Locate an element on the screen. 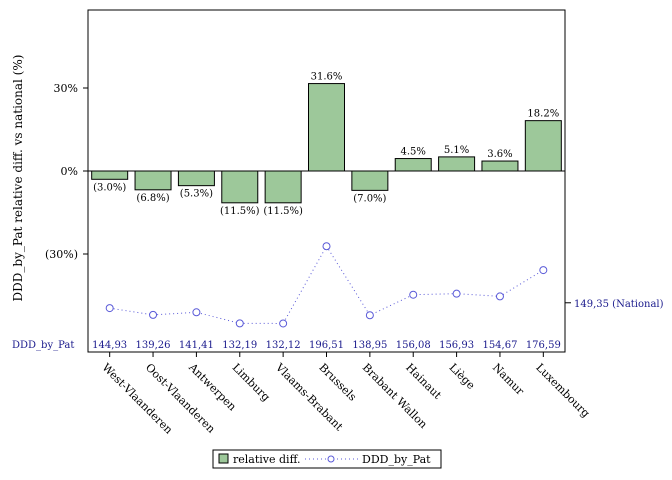 Image resolution: width=672 pixels, height=480 pixels. ddd-value-label: 139,26 is located at coordinates (153, 345).